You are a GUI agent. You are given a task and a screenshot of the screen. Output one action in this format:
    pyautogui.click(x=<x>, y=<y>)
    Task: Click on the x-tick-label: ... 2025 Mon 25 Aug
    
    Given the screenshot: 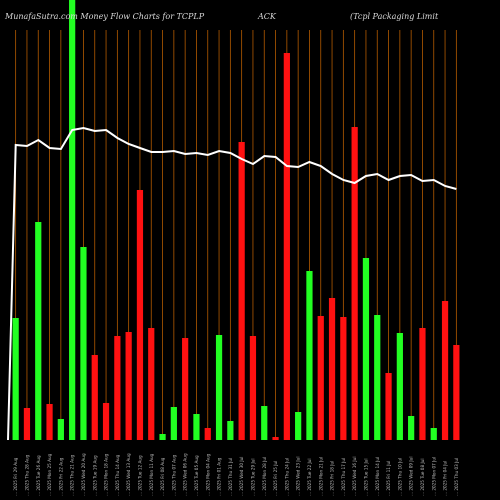 What is the action you would take?
    pyautogui.click(x=49, y=474)
    